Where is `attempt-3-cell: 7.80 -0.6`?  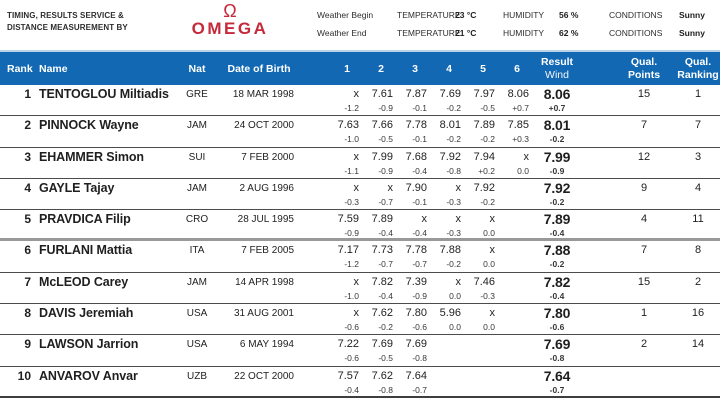 attempt-3-cell: 7.80 -0.6 is located at coordinates (415, 320).